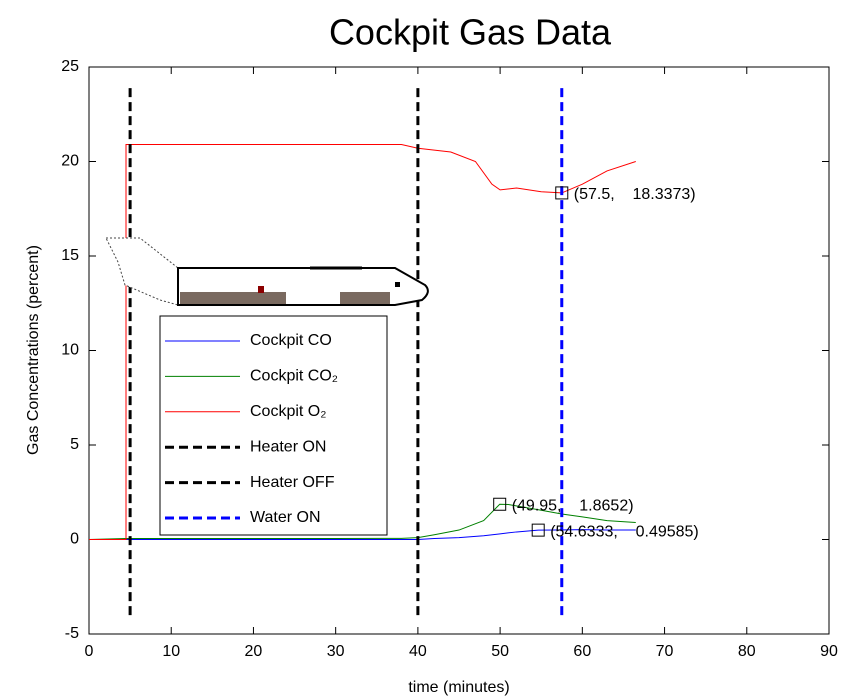 The height and width of the screenshot is (698, 854). I want to click on shuttle-image, so click(267, 271).